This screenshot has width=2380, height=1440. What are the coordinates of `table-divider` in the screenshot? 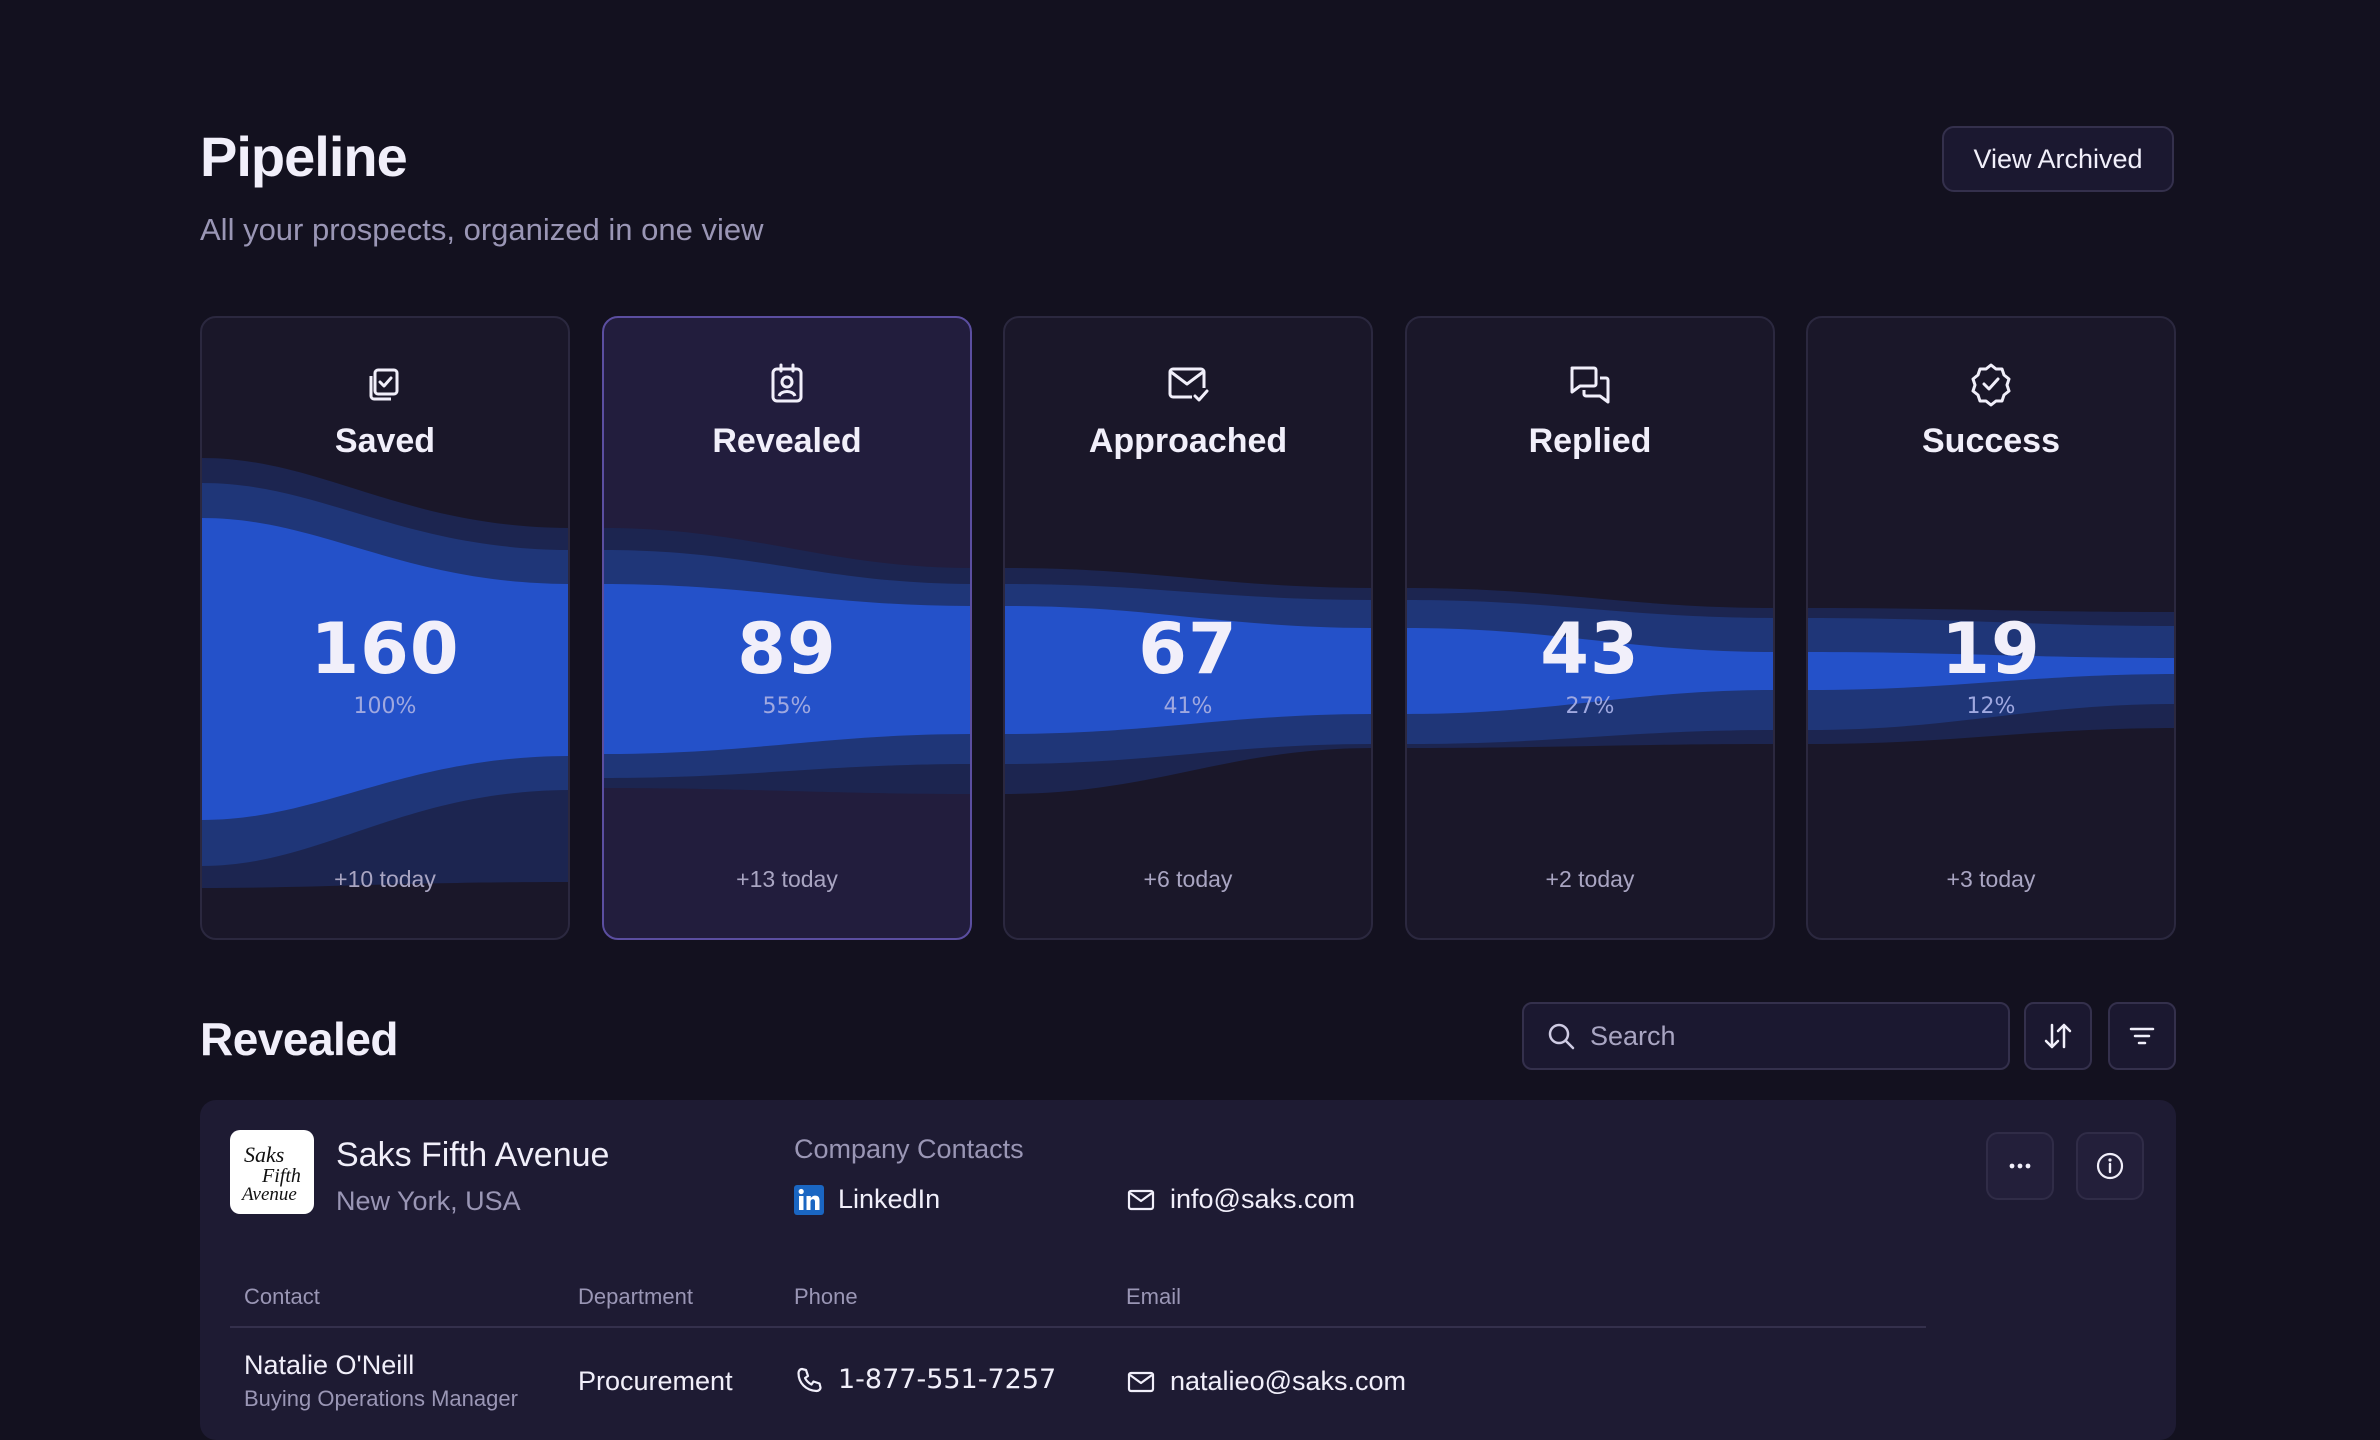 It's located at (1078, 1327).